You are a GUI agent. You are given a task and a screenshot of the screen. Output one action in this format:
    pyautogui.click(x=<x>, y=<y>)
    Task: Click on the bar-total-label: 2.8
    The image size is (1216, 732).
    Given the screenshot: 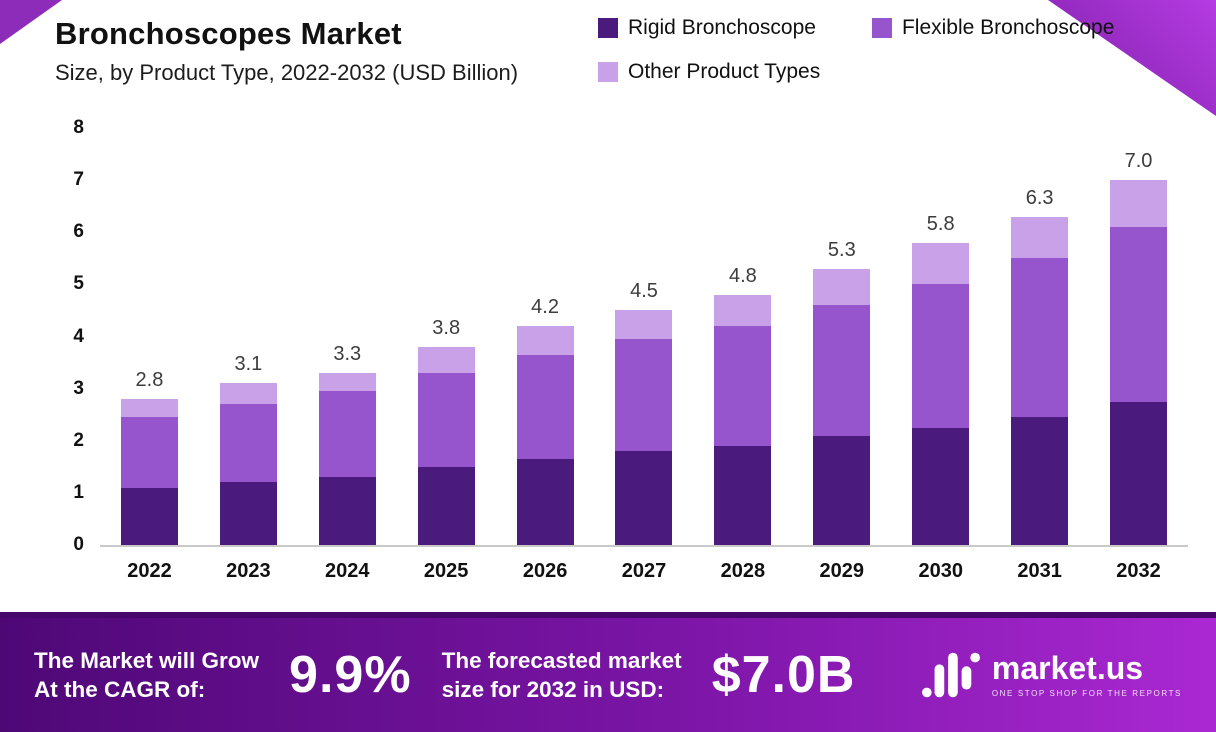 What is the action you would take?
    pyautogui.click(x=149, y=380)
    